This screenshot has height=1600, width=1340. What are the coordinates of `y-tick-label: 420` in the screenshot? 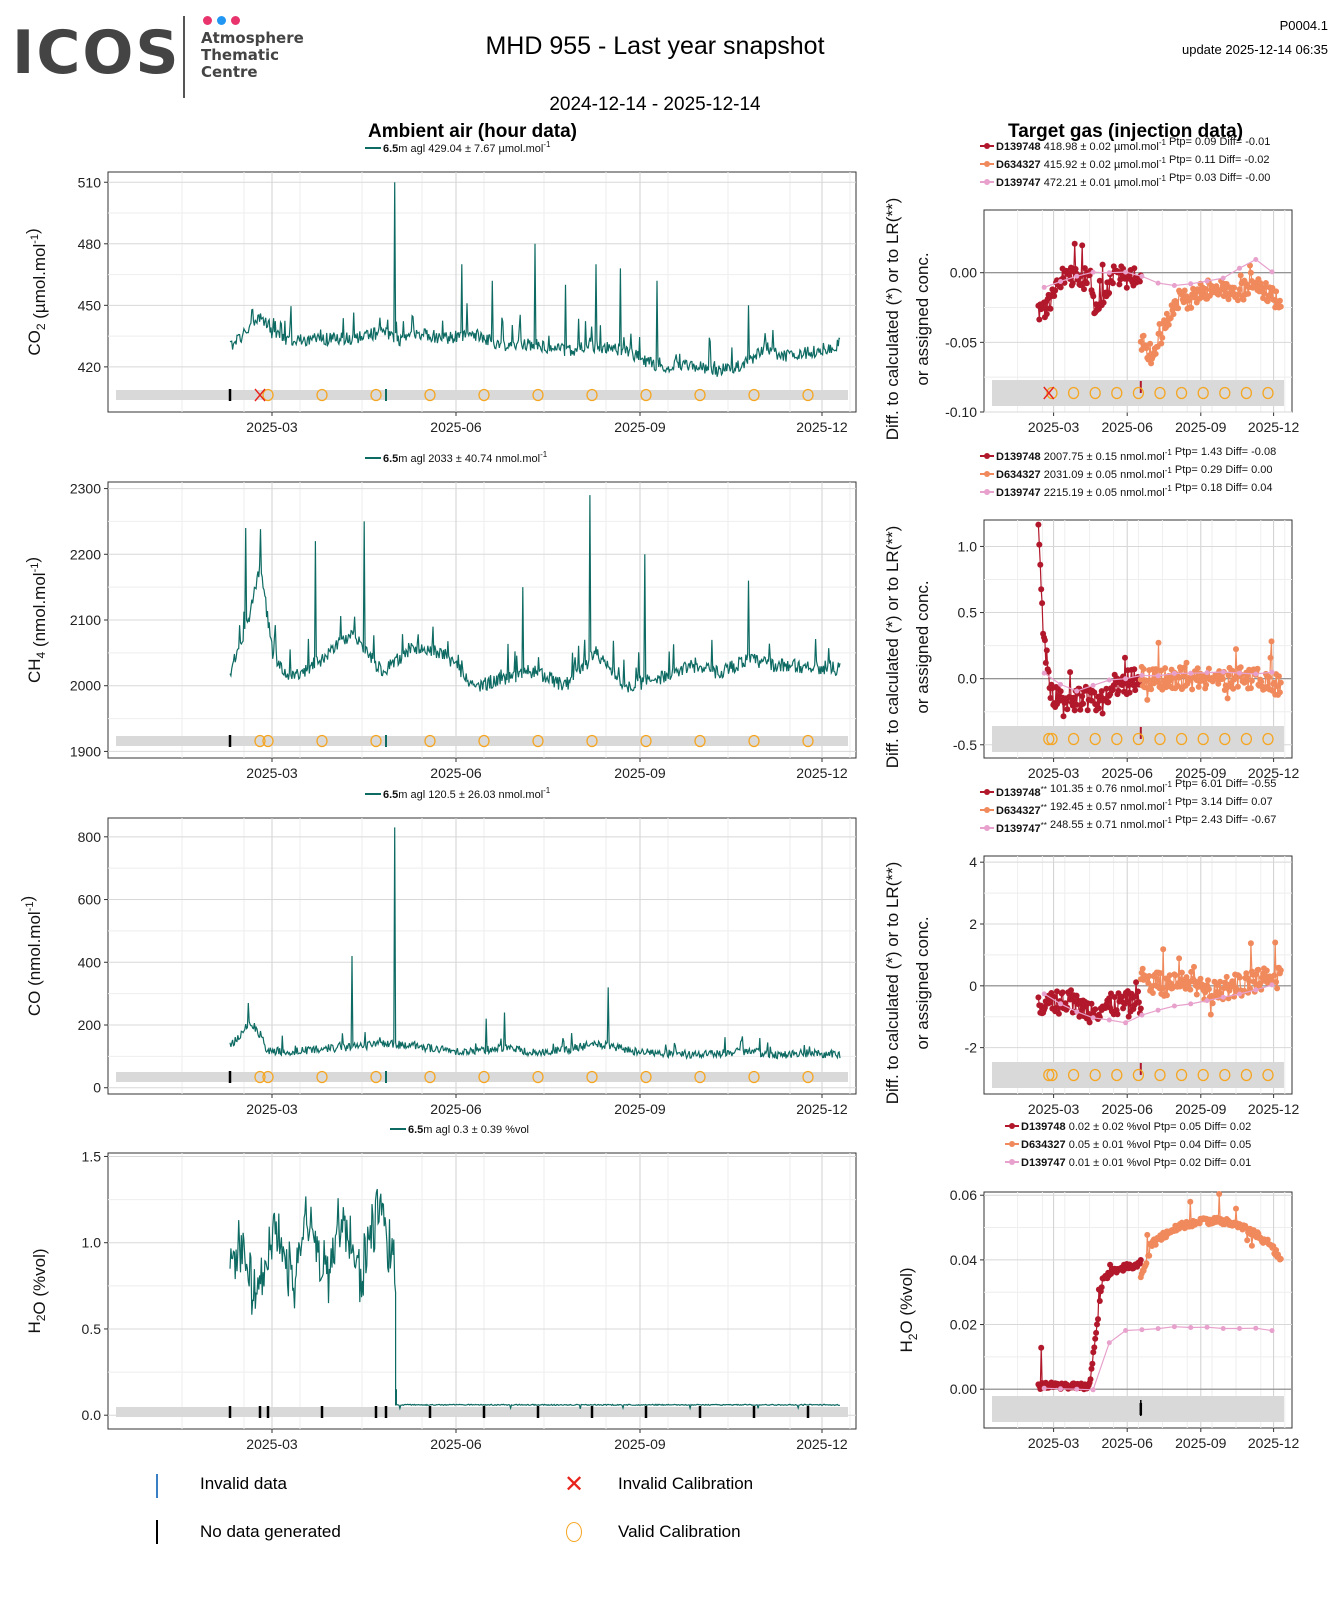 It's located at (90, 367).